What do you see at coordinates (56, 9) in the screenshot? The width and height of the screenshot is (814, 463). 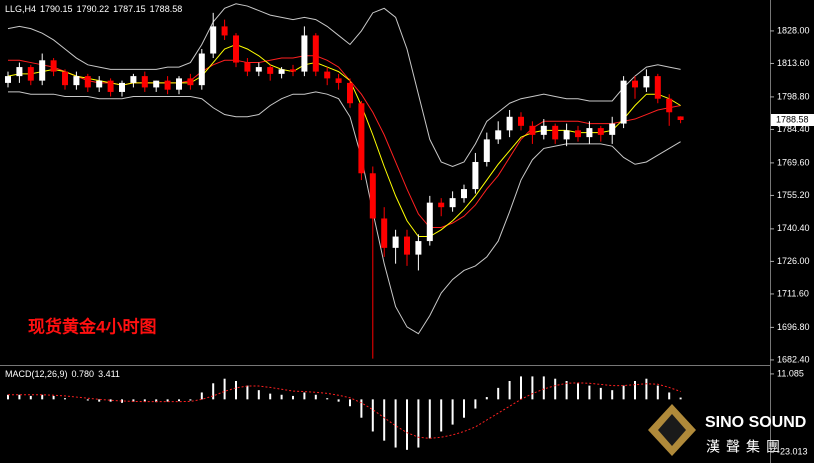 I see `ohlc-value: 1790.15` at bounding box center [56, 9].